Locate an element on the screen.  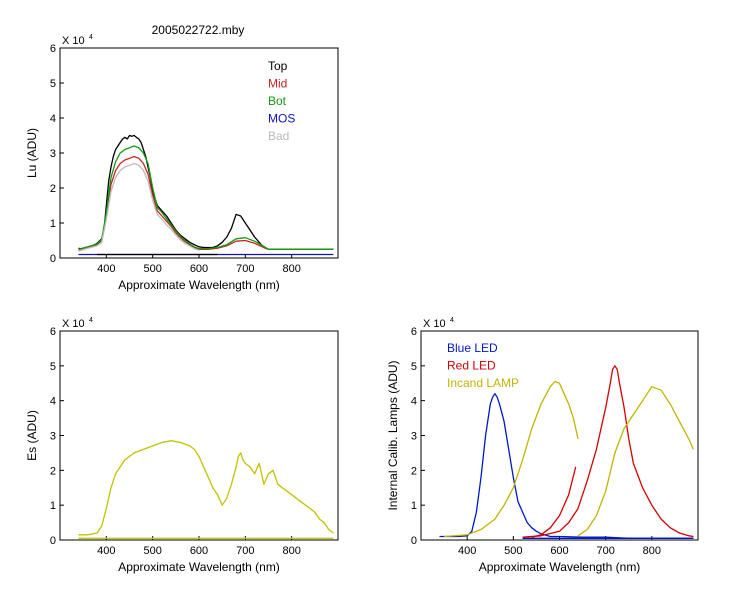
legend-entry: Mid is located at coordinates (277, 84).